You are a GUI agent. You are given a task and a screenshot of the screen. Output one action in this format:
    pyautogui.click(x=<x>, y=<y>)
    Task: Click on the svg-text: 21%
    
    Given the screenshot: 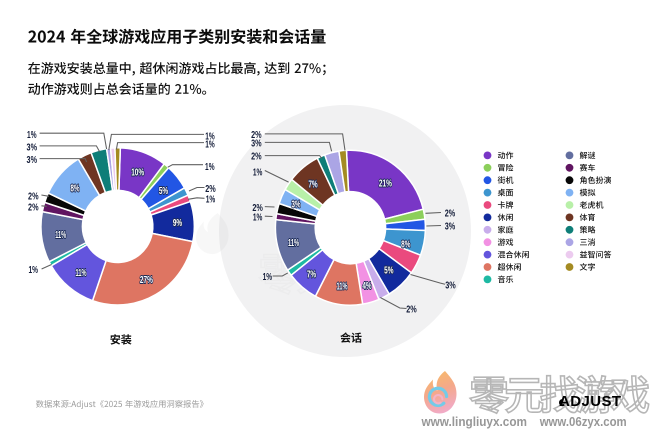 What is the action you would take?
    pyautogui.click(x=385, y=184)
    